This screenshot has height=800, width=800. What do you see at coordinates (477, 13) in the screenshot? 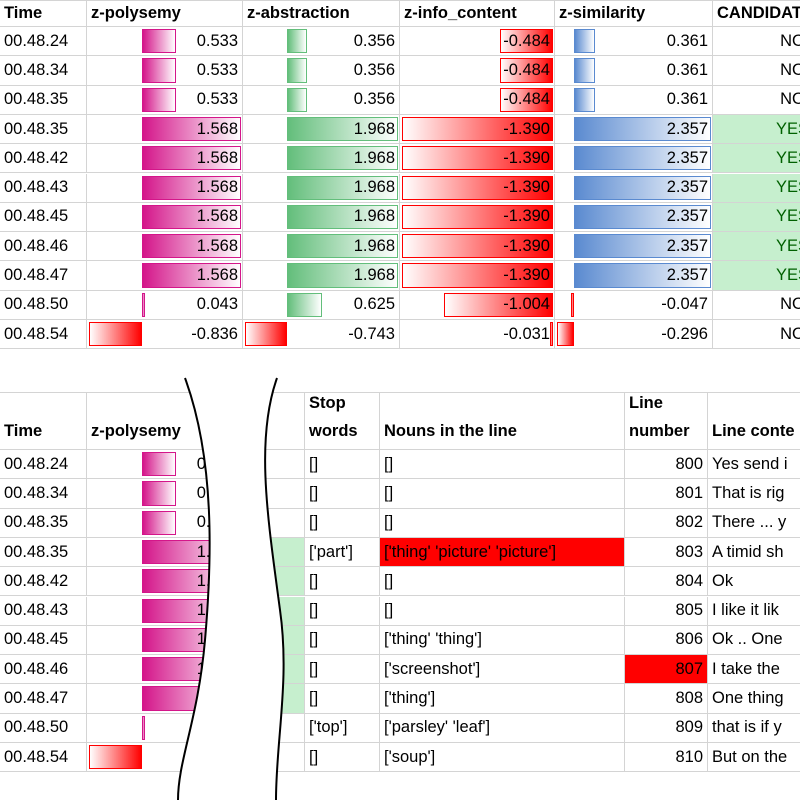
I see `header-cell: z-info_content` at bounding box center [477, 13].